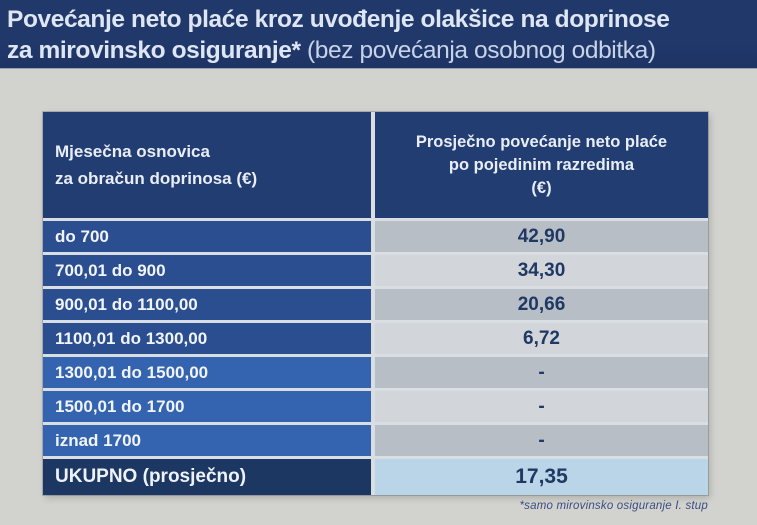 This screenshot has height=525, width=757. Describe the element at coordinates (207, 372) in the screenshot. I see `table-row-range: 1300,01 do 1500,00` at that location.